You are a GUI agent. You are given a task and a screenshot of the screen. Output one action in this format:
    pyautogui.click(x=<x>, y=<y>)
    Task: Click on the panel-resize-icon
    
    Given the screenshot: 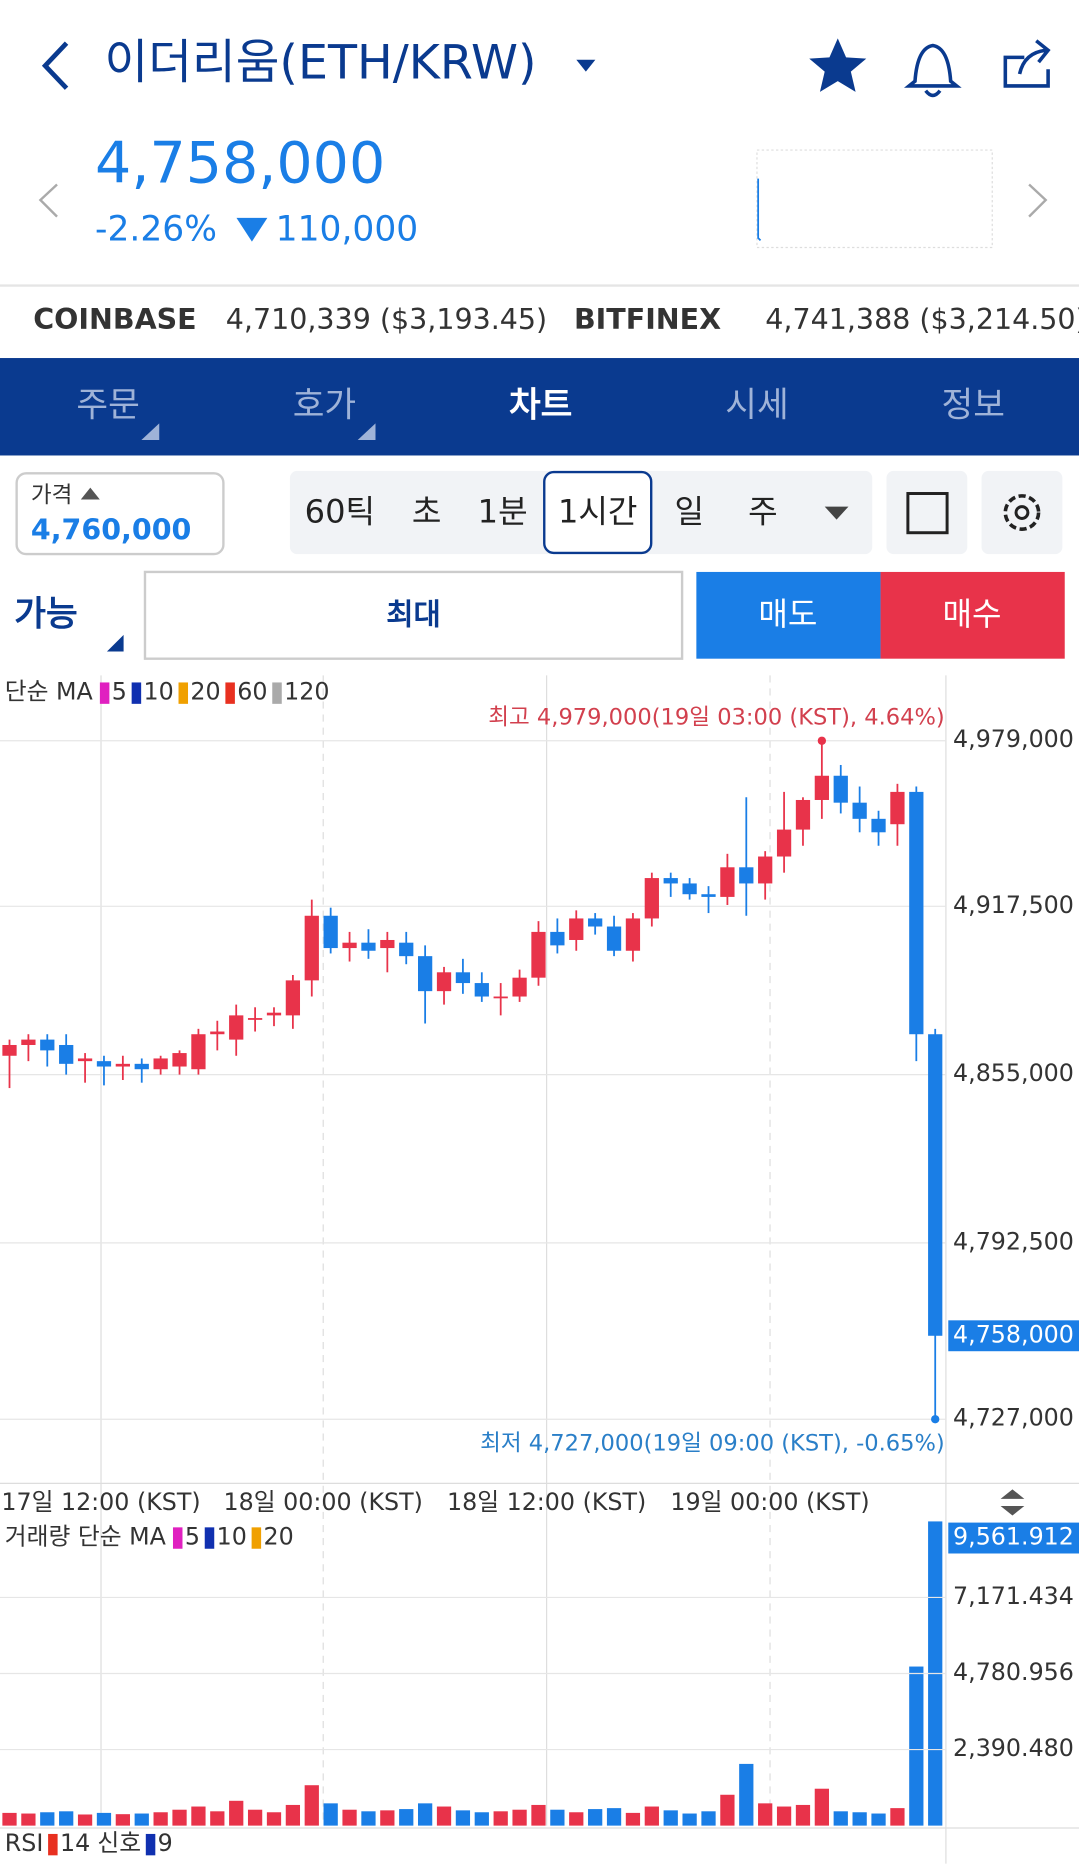 What is the action you would take?
    pyautogui.click(x=1012, y=1502)
    